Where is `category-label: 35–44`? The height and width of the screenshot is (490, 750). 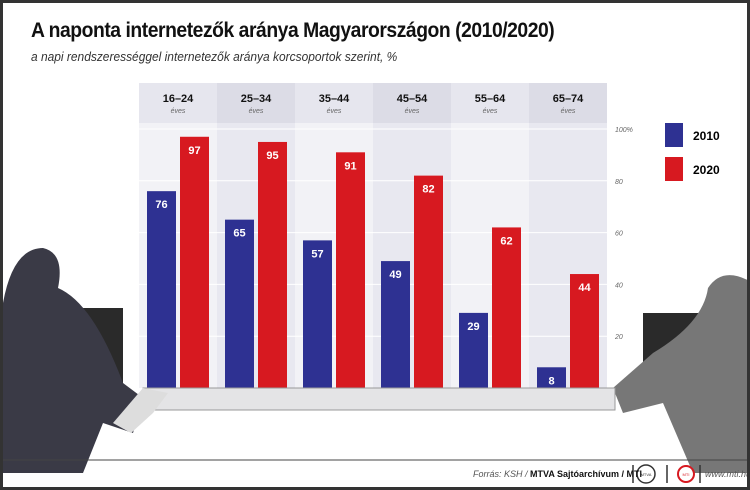
category-label: 35–44 is located at coordinates (334, 99).